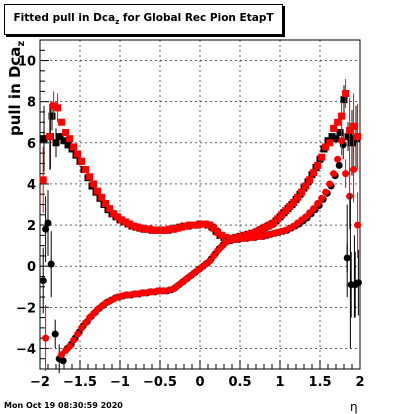 Image resolution: width=400 pixels, height=414 pixels. Describe the element at coordinates (160, 382) in the screenshot. I see `x-tick-label: −0.5` at that location.